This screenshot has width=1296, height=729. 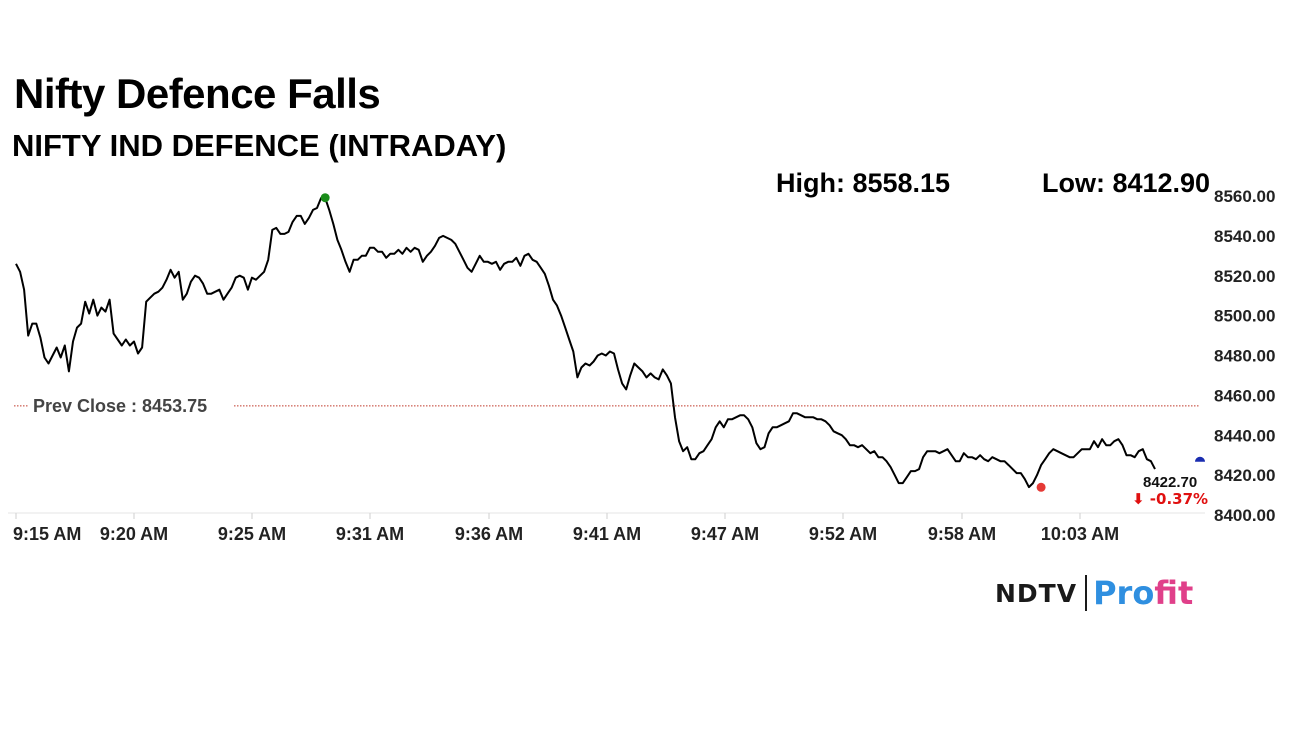 What do you see at coordinates (259, 145) in the screenshot?
I see `chart-subtitle: NIFTY IND DEFENCE (INTRADAY)` at bounding box center [259, 145].